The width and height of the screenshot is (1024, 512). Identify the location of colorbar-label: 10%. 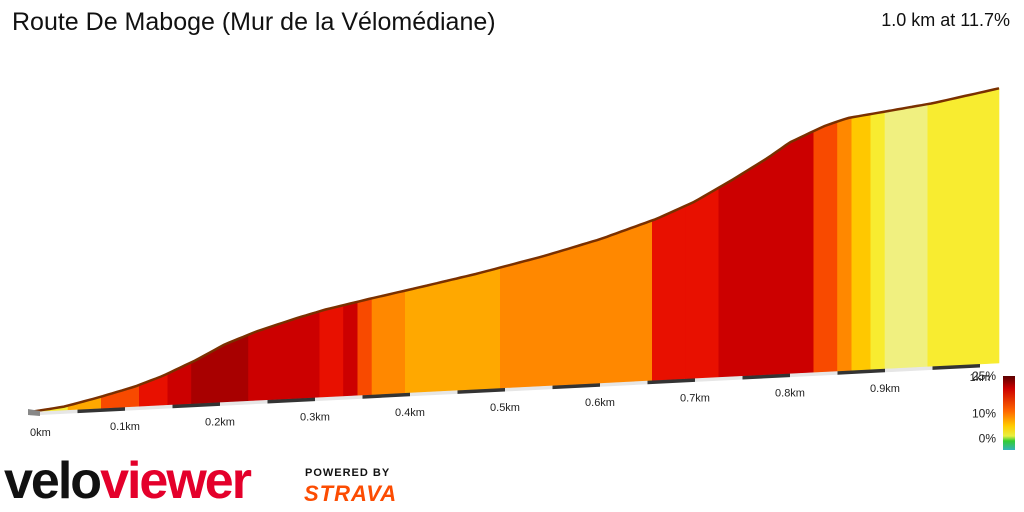
(984, 414).